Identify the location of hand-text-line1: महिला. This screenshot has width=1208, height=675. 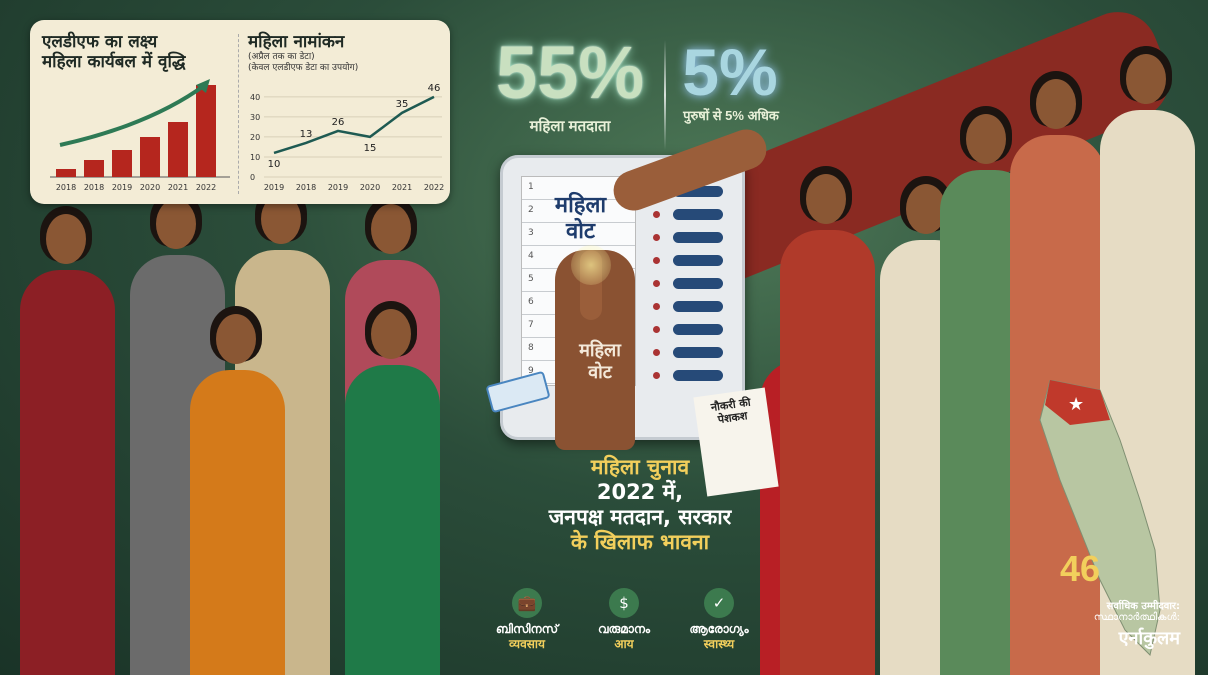
(600, 350).